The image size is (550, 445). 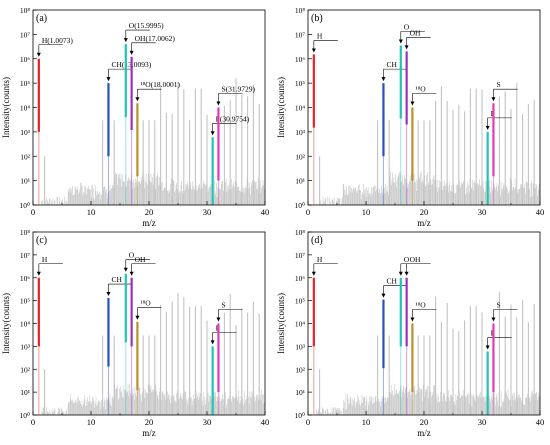 What do you see at coordinates (155, 38) in the screenshot?
I see `peak-label-3: OH(17.0062)` at bounding box center [155, 38].